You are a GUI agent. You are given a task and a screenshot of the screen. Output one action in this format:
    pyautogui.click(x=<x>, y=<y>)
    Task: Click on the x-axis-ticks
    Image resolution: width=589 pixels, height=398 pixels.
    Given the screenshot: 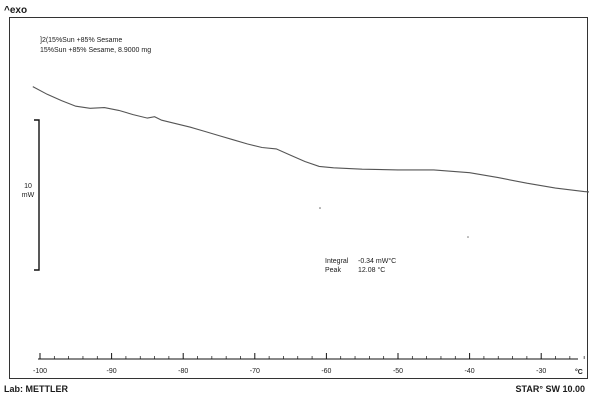 What is the action you would take?
    pyautogui.click(x=312, y=356)
    